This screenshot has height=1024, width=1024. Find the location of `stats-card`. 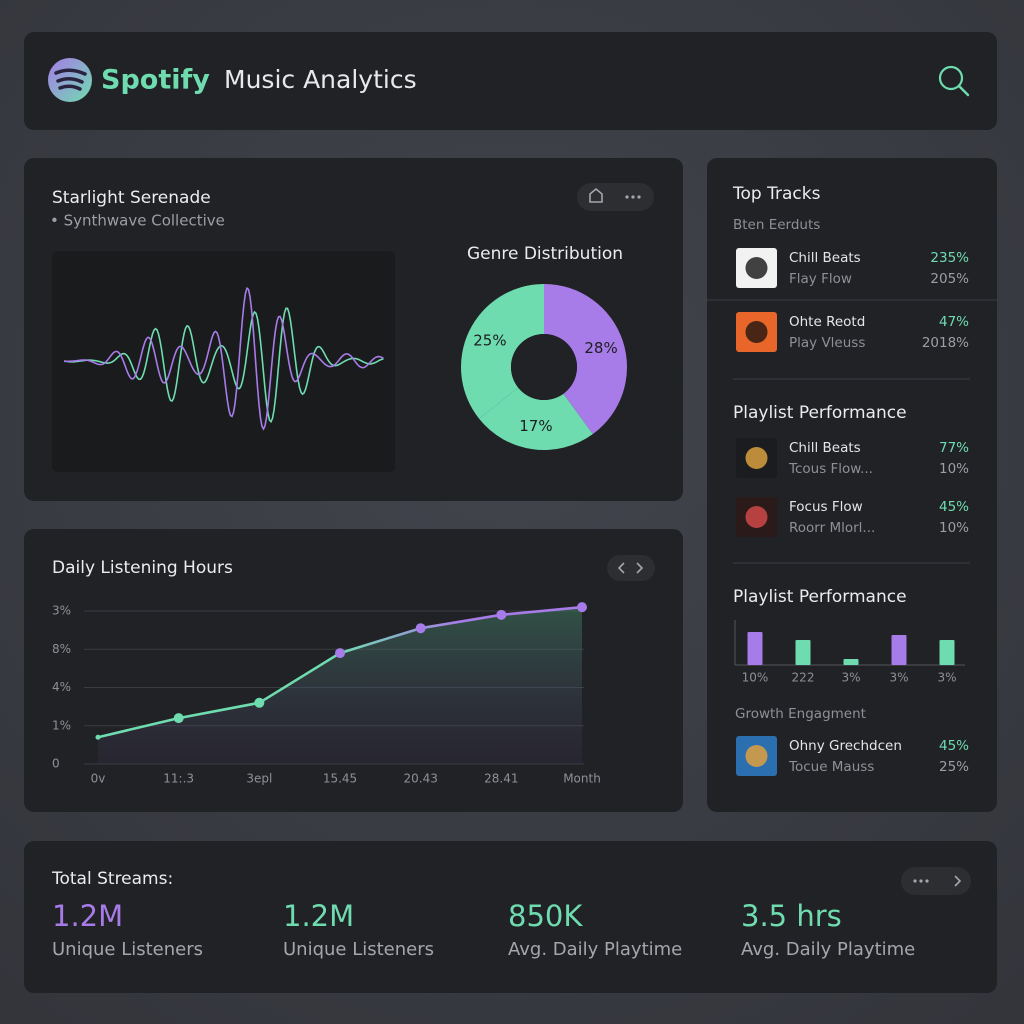

stats-card is located at coordinates (510, 917).